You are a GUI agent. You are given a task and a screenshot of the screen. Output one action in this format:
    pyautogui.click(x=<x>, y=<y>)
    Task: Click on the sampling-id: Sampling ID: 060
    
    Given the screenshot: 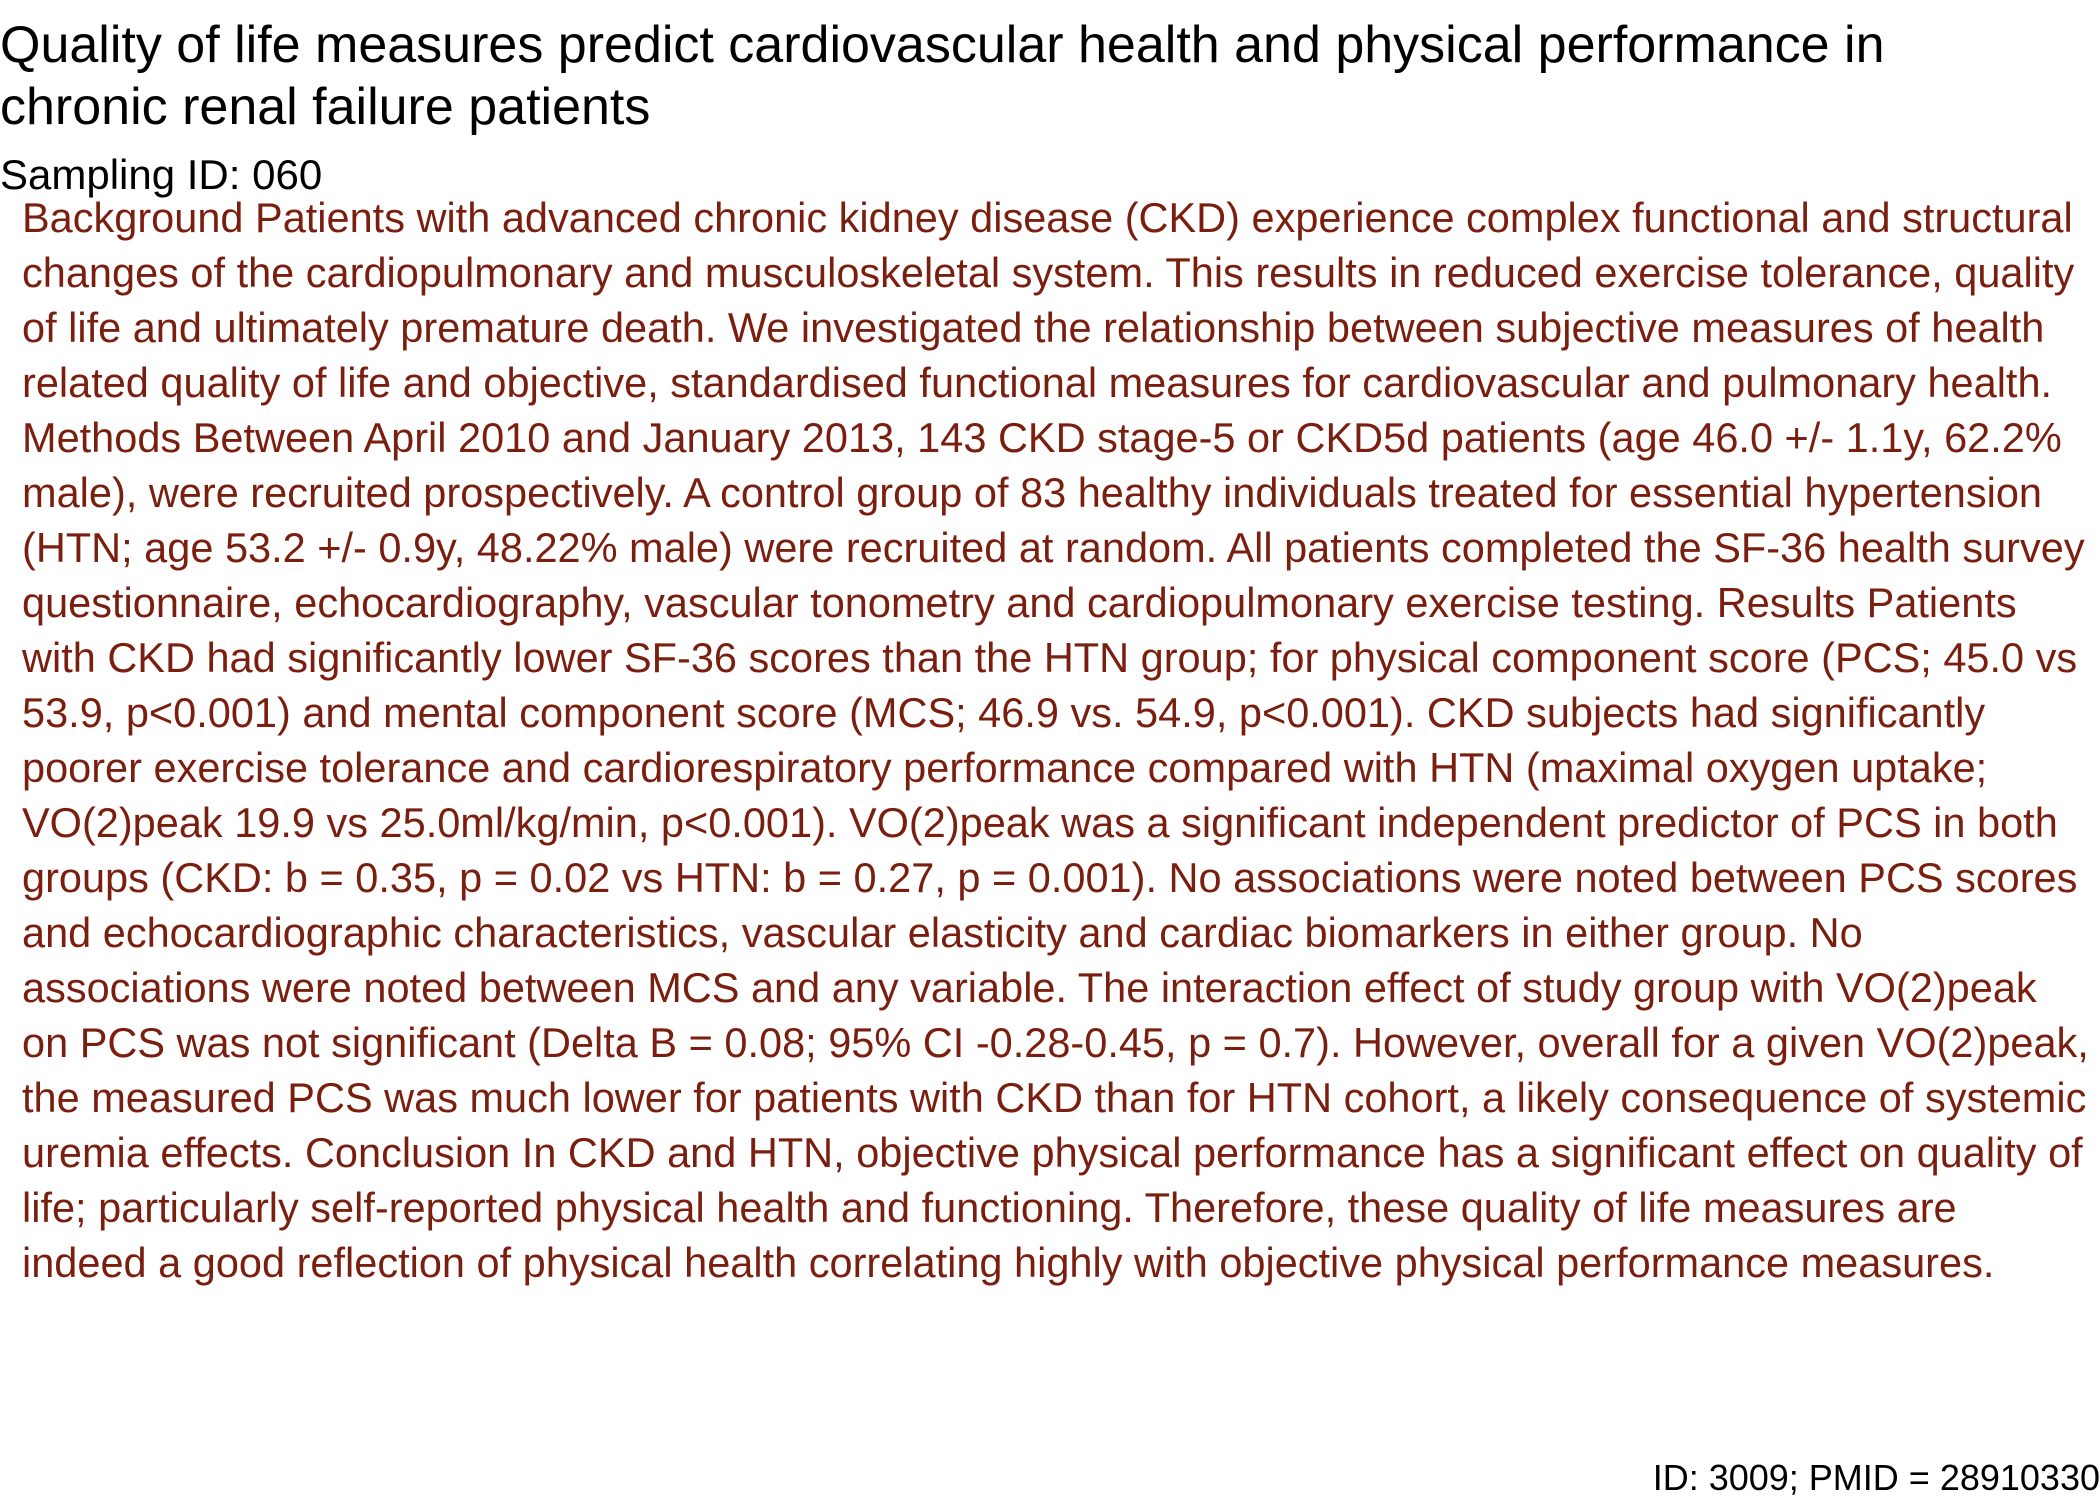 What is the action you would take?
    pyautogui.click(x=161, y=174)
    